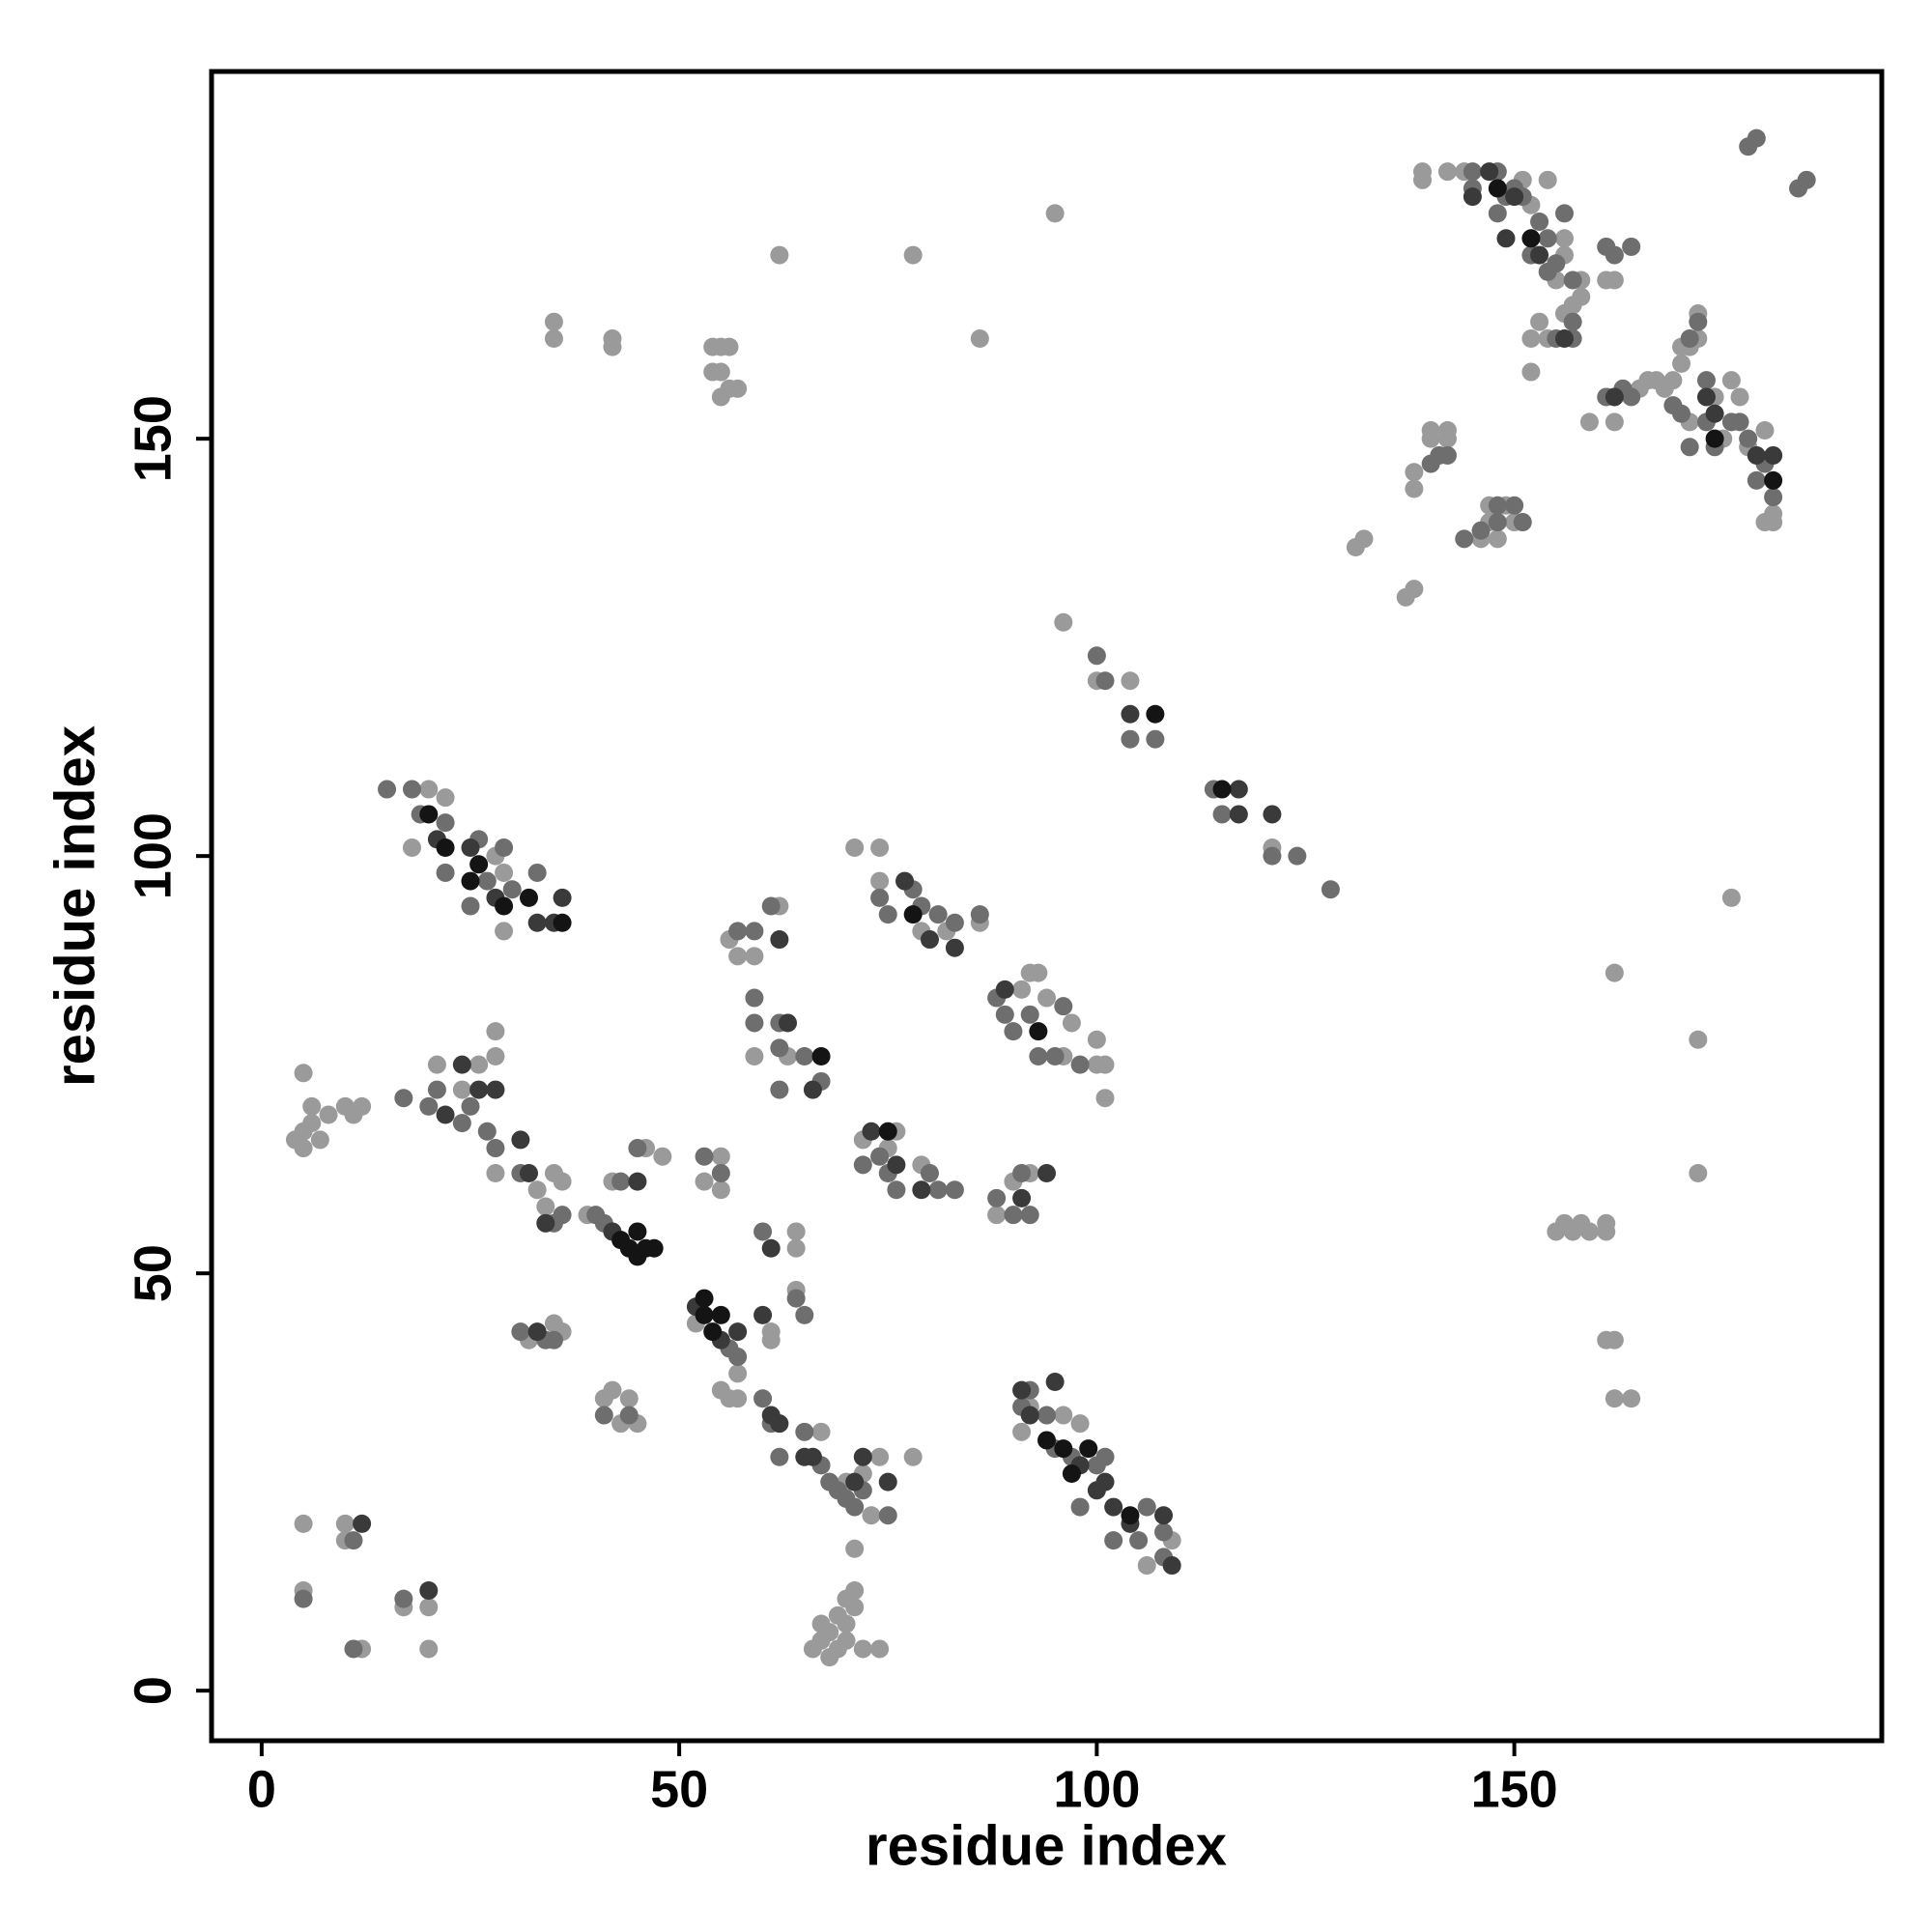  What do you see at coordinates (153, 855) in the screenshot?
I see `y-tick-label: 100` at bounding box center [153, 855].